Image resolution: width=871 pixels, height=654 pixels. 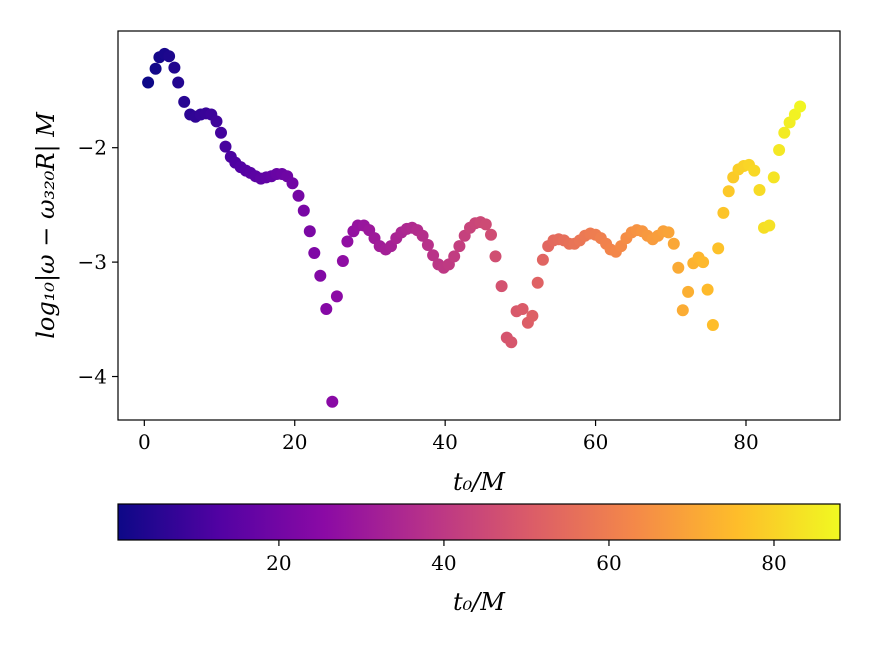 I want to click on y-tick-label: −2, so click(x=92, y=148).